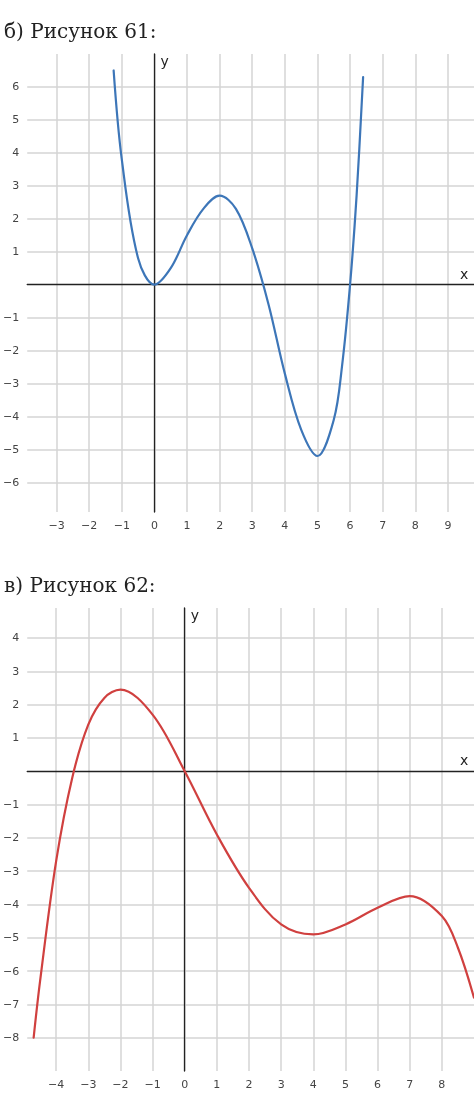 This screenshot has height=1093, width=474. What do you see at coordinates (16, 87) in the screenshot?
I see `y-tick-label: 6` at bounding box center [16, 87].